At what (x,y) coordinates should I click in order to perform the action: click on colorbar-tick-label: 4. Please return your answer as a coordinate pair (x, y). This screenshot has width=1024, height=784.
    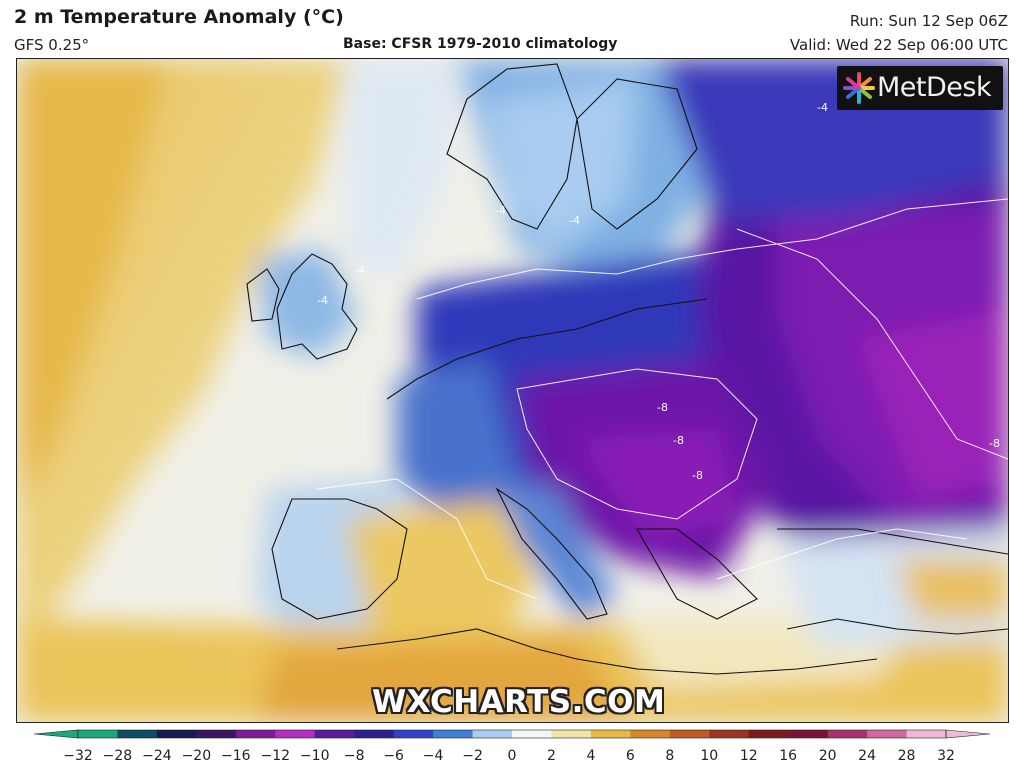
    Looking at the image, I should click on (590, 756).